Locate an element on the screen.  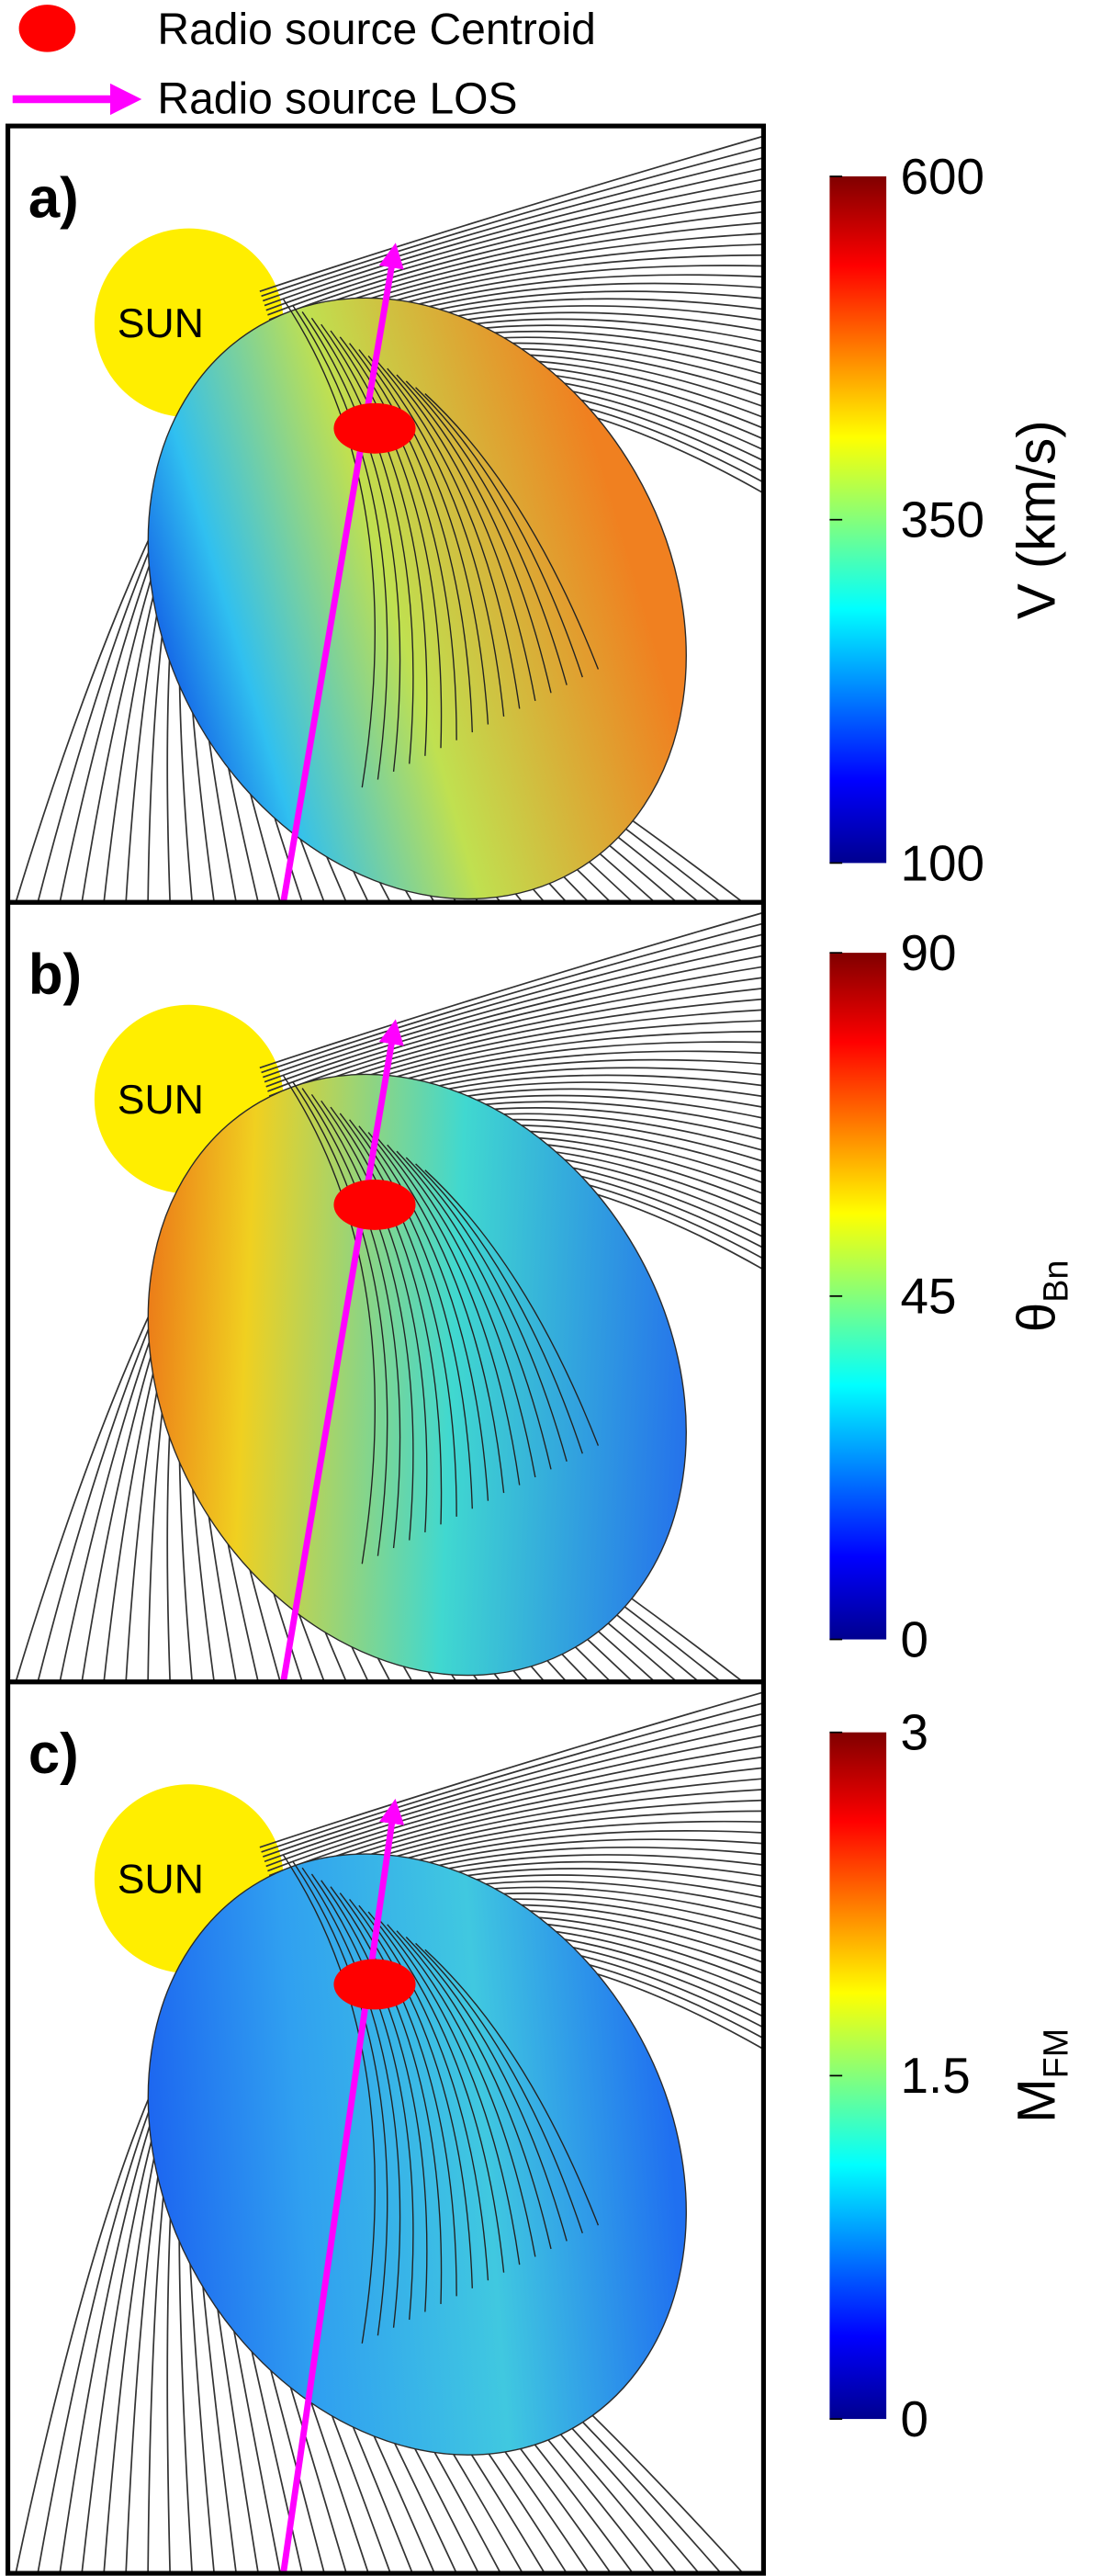
legend-centroid-symbol is located at coordinates (47, 28).